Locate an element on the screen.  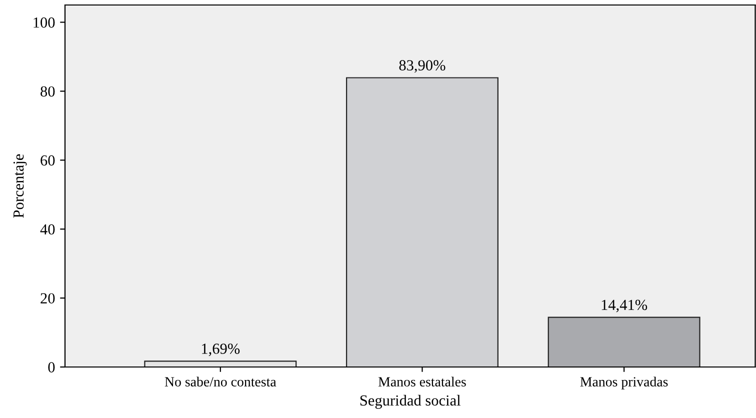
y-tick-label: 60 is located at coordinates (47, 160).